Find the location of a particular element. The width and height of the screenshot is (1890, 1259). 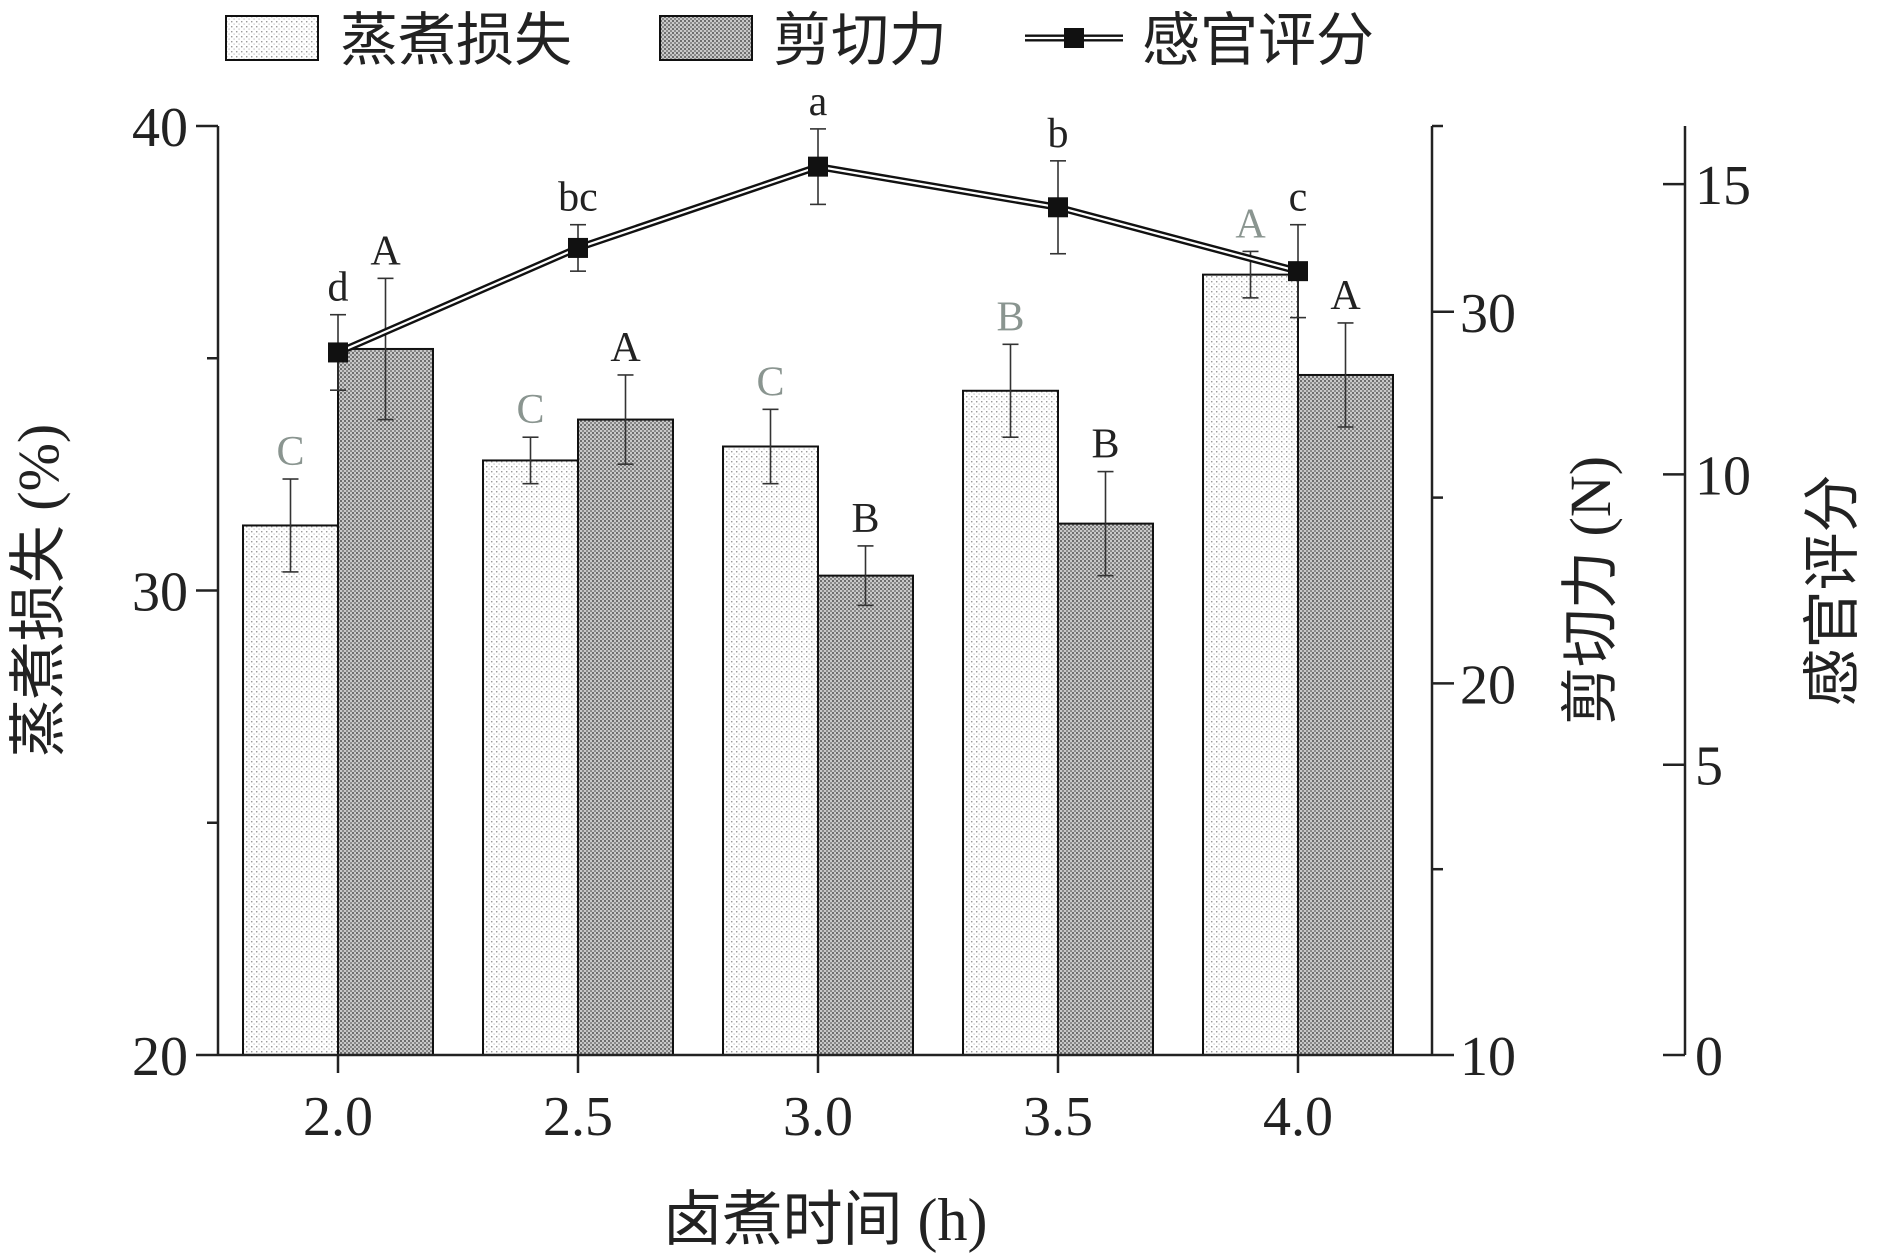

letter-sensory-2.0: d is located at coordinates (338, 288).